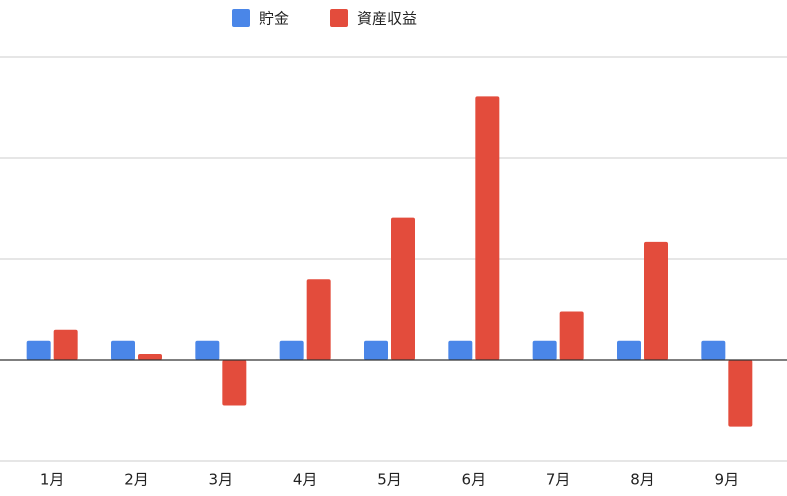 The width and height of the screenshot is (787, 496). Describe the element at coordinates (558, 480) in the screenshot. I see `x-tick-label: 7月` at that location.